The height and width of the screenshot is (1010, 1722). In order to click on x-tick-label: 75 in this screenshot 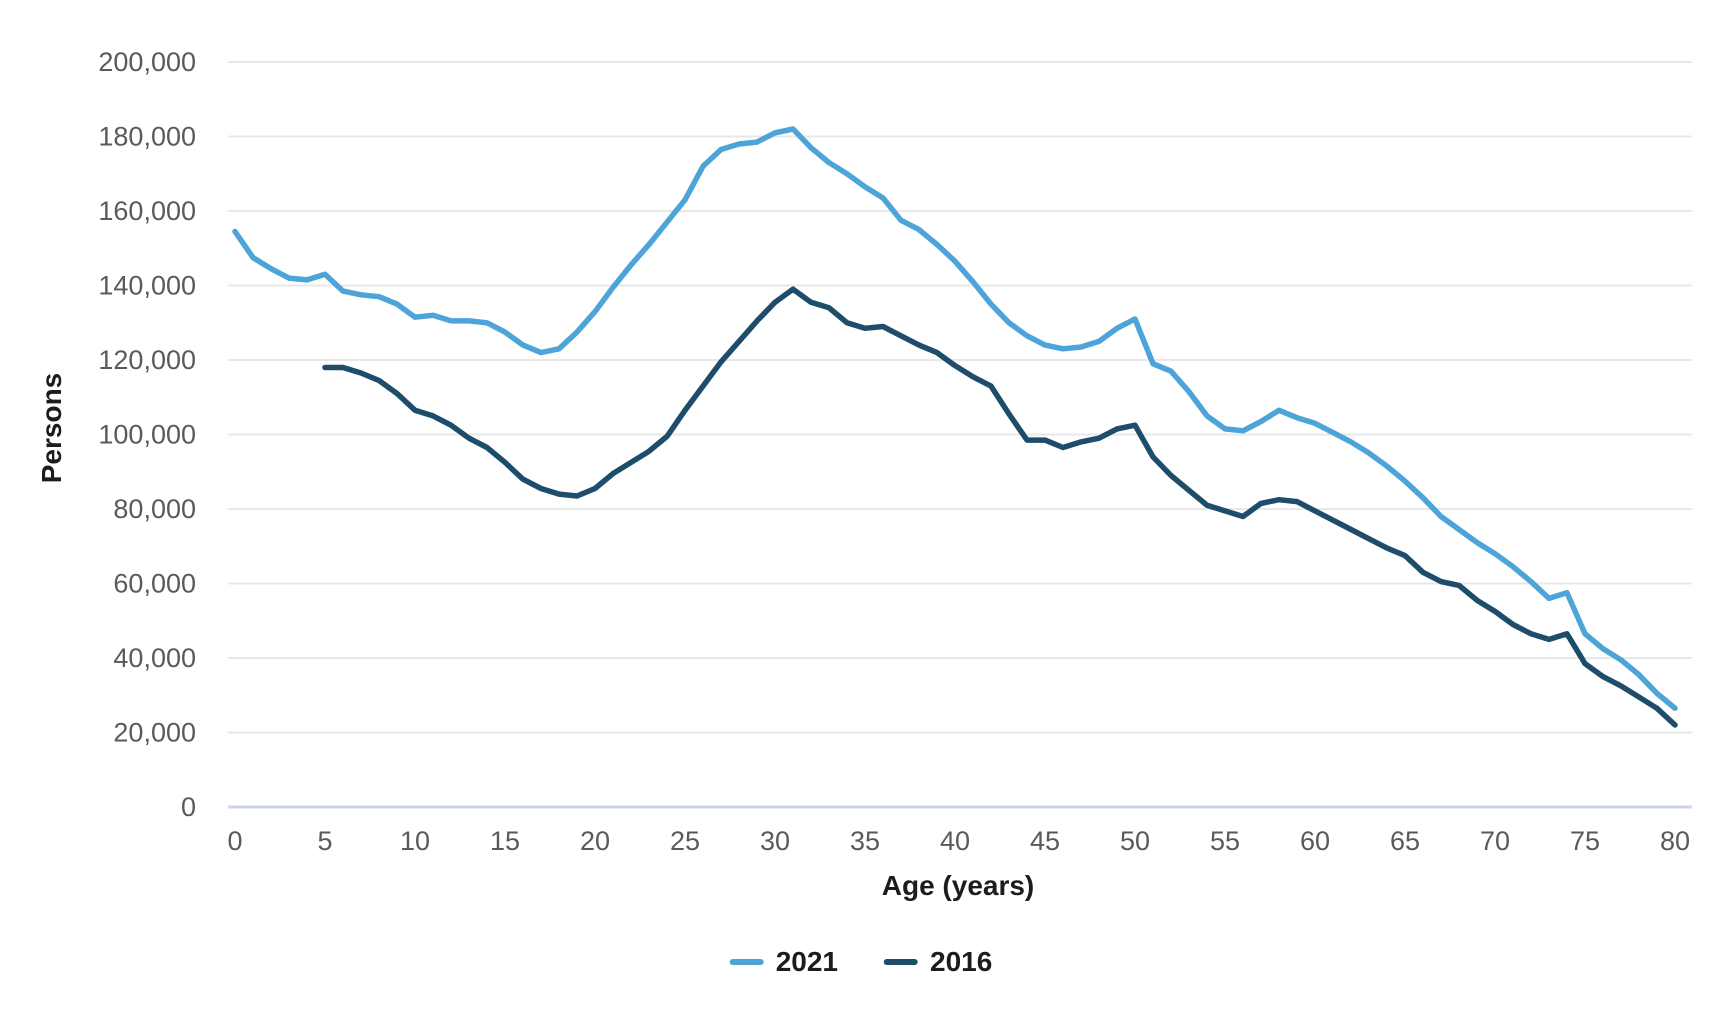, I will do `click(1585, 841)`.